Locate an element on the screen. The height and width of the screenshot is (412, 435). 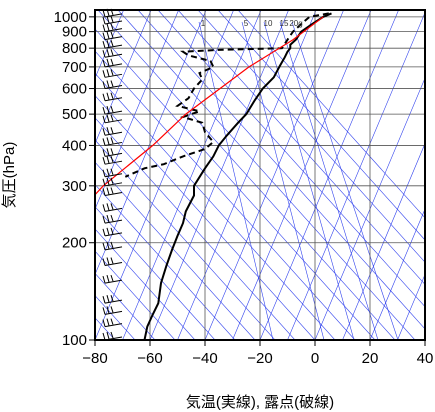
y-tick-label: 700 is located at coordinates (74, 67).